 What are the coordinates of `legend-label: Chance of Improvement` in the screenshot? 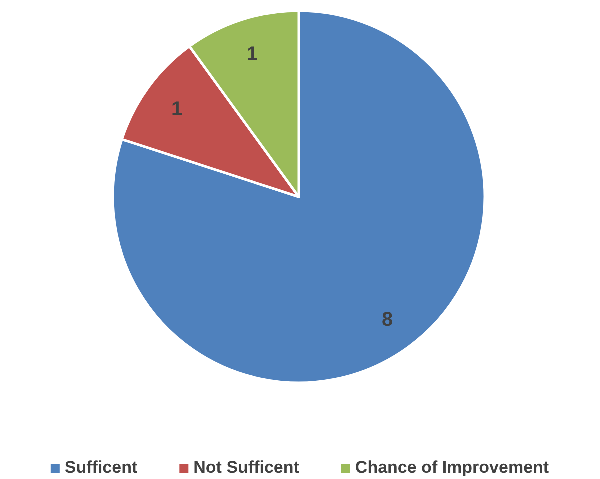 It's located at (452, 467).